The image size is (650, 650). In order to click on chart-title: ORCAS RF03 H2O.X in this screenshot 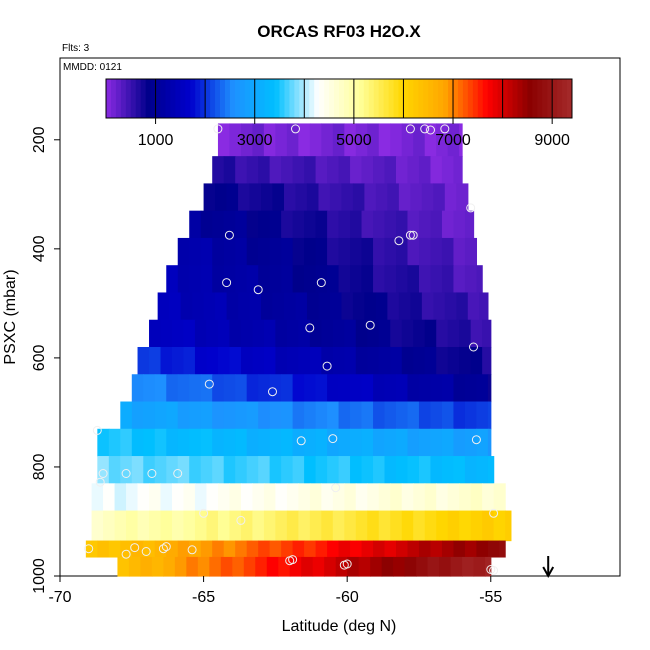, I will do `click(339, 31)`.